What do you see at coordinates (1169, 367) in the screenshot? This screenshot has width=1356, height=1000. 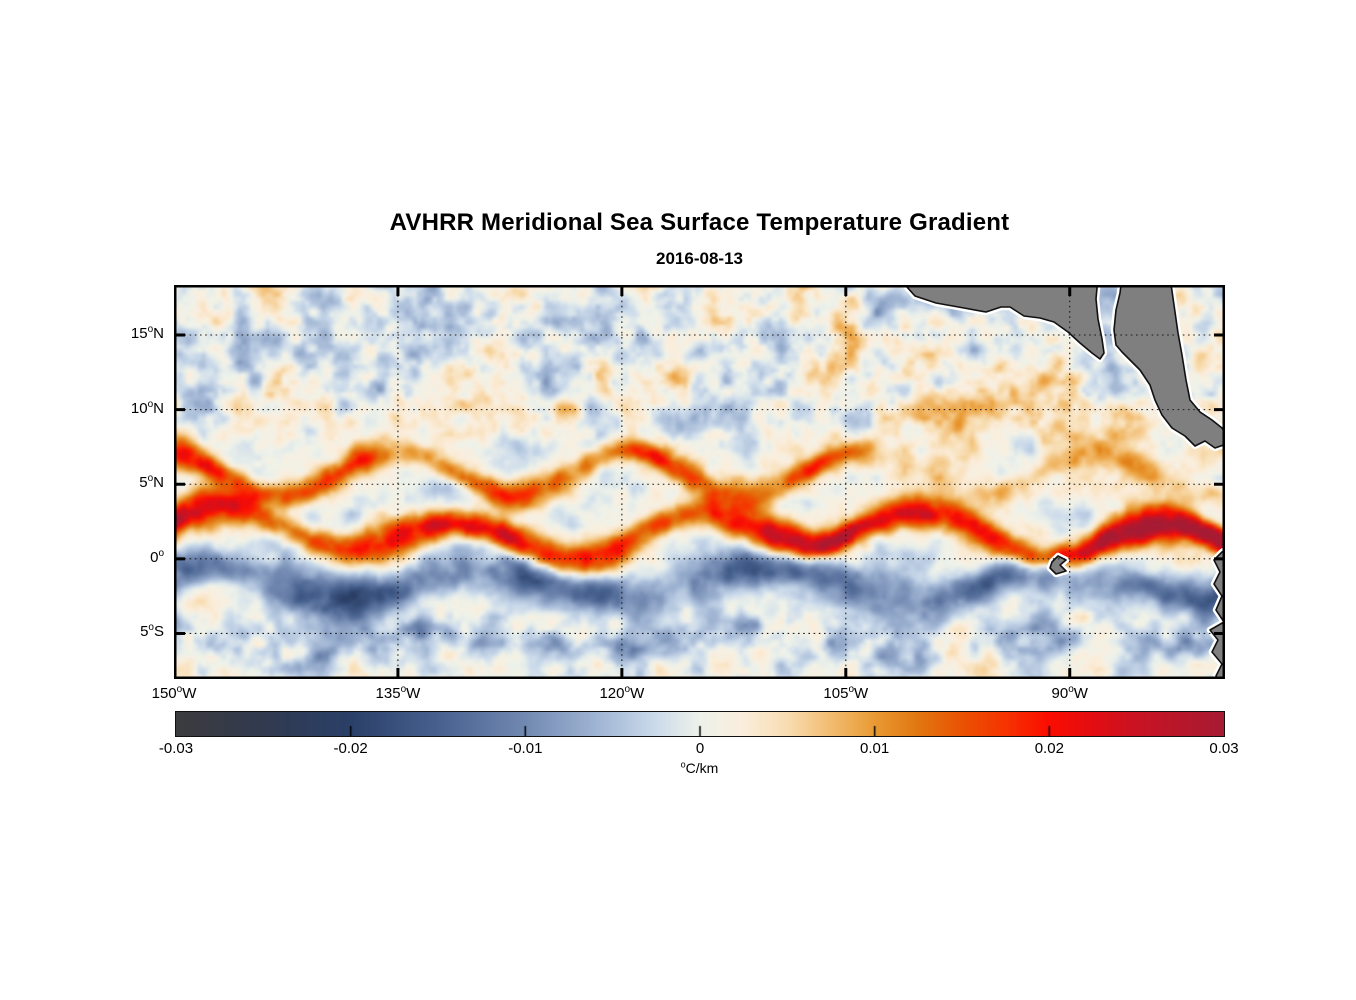 I see `landmass-central-america` at bounding box center [1169, 367].